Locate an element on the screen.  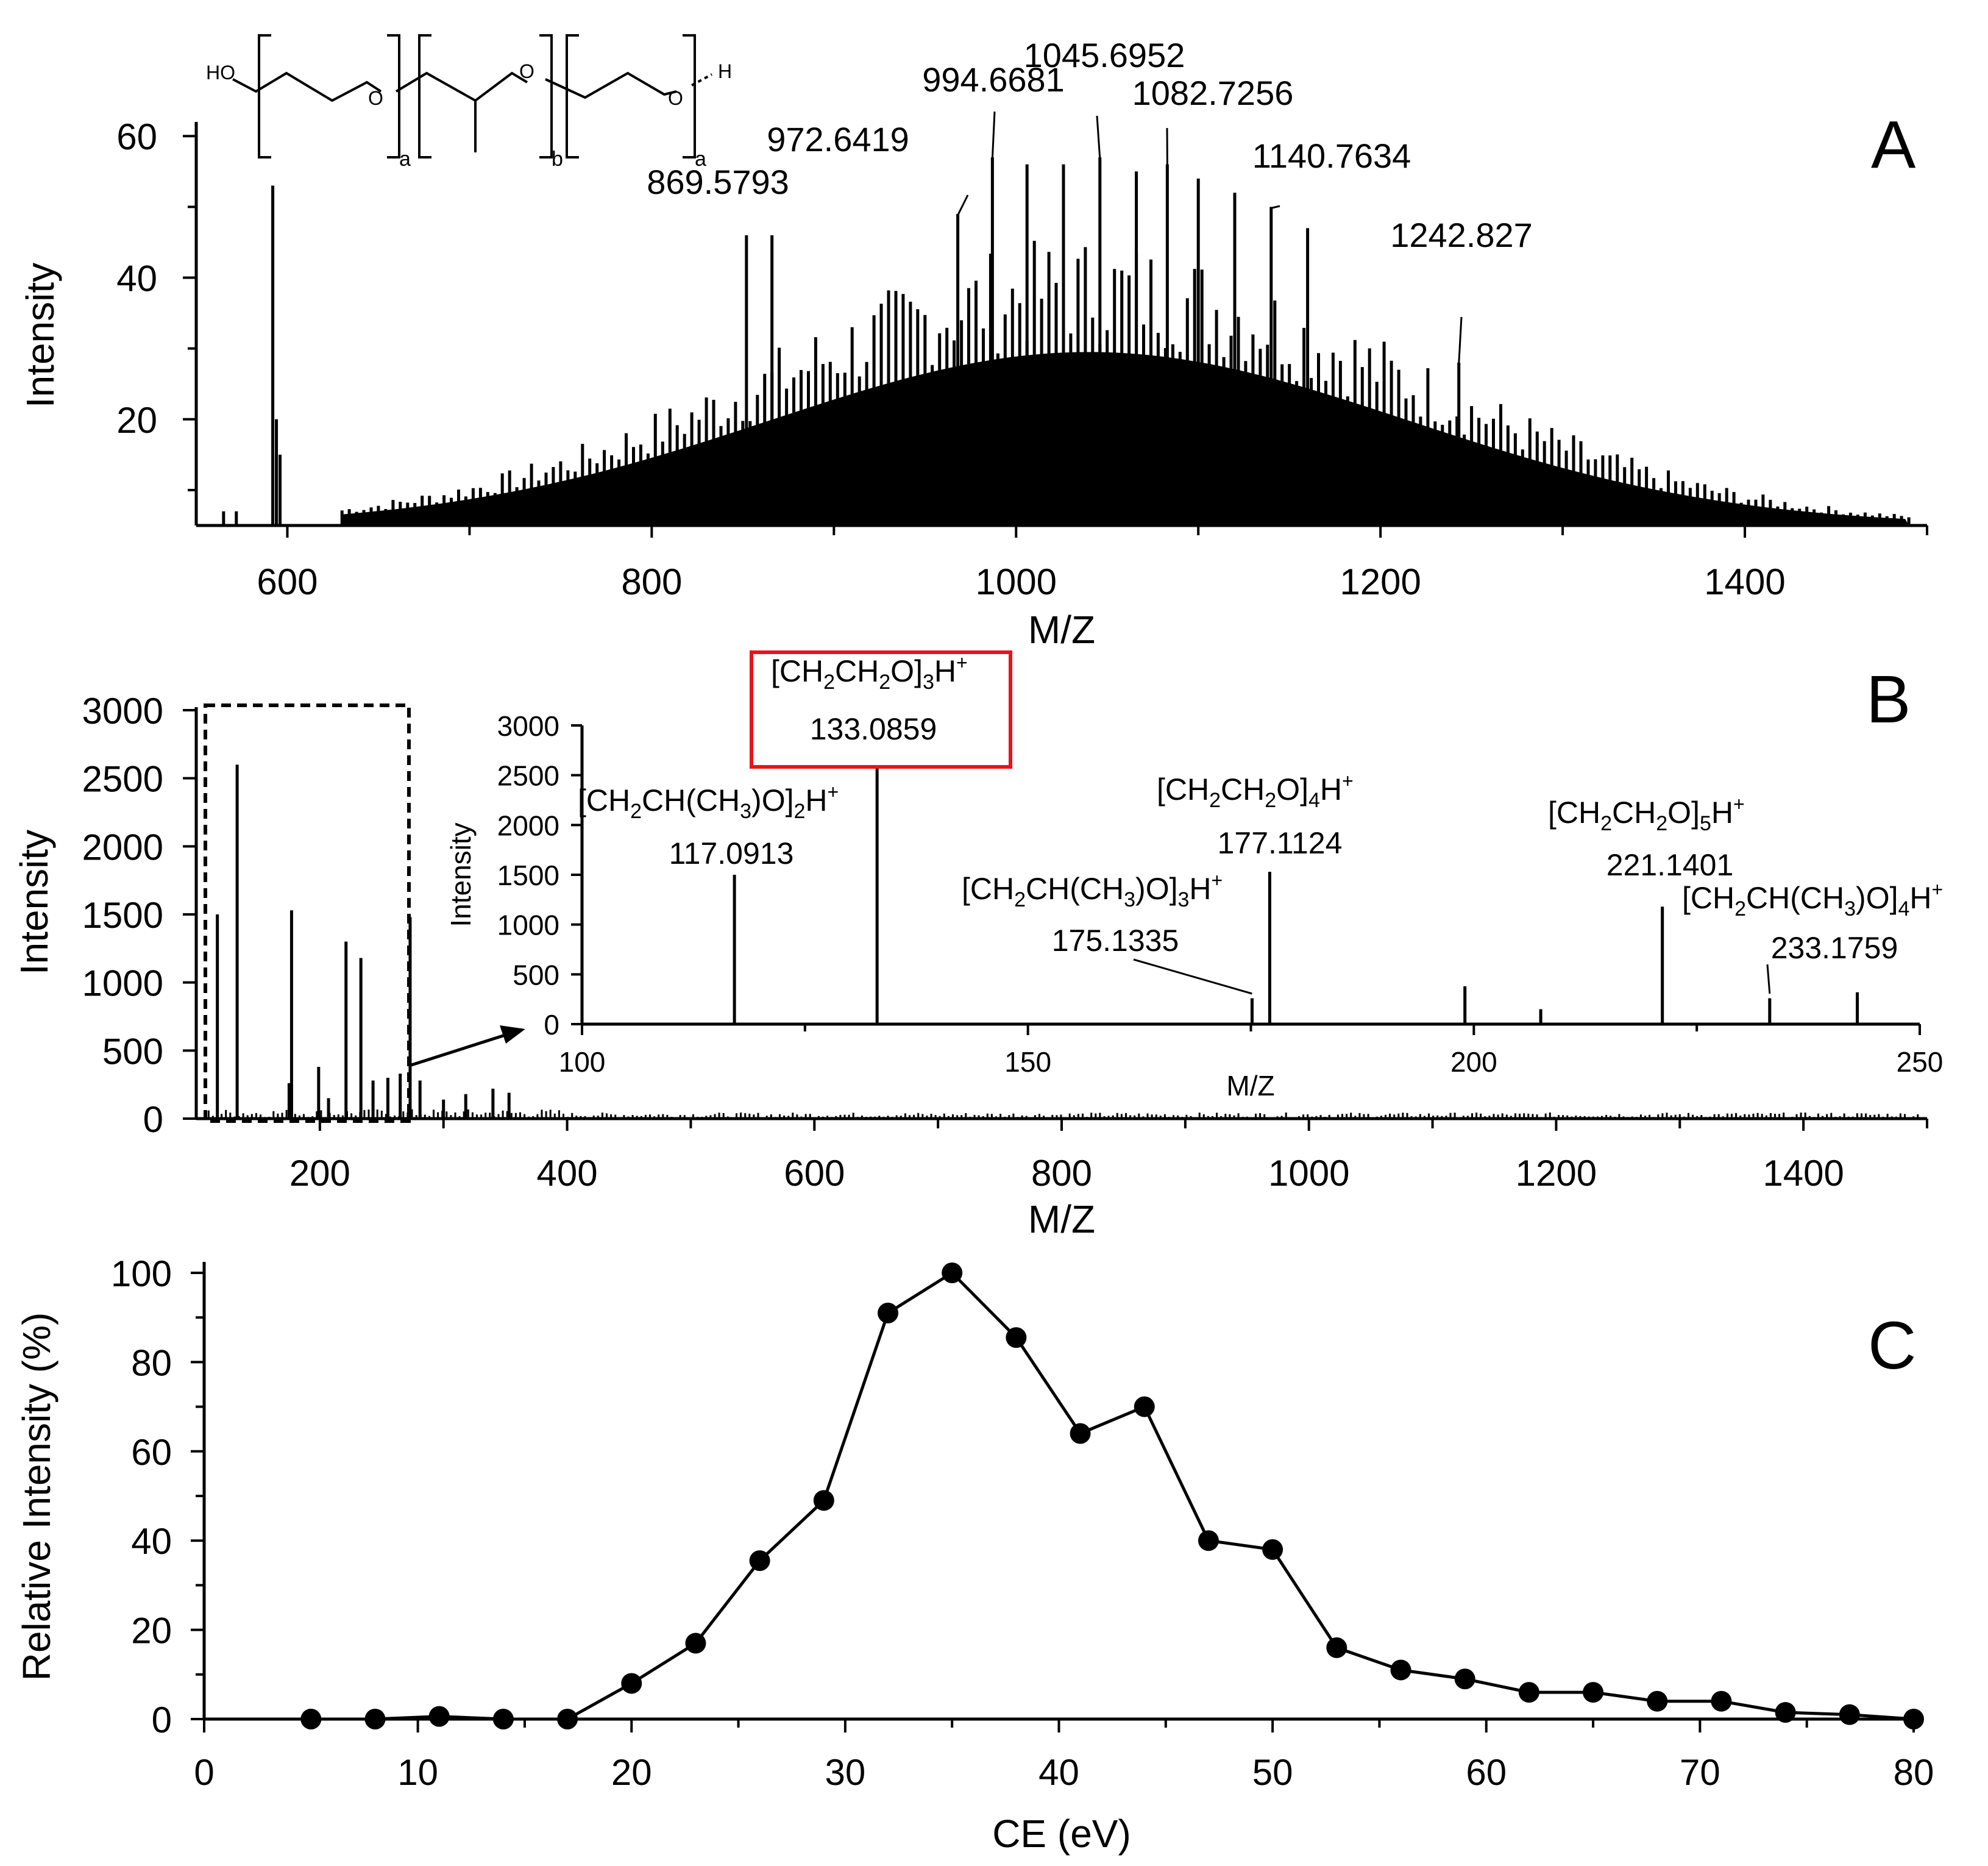
ion-mass-label: 233.1759 is located at coordinates (1834, 948).